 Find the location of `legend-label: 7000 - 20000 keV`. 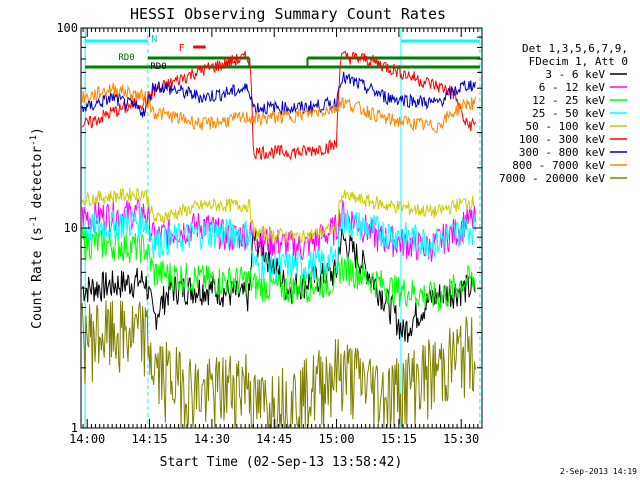

legend-label: 7000 - 20000 keV is located at coordinates (552, 178).